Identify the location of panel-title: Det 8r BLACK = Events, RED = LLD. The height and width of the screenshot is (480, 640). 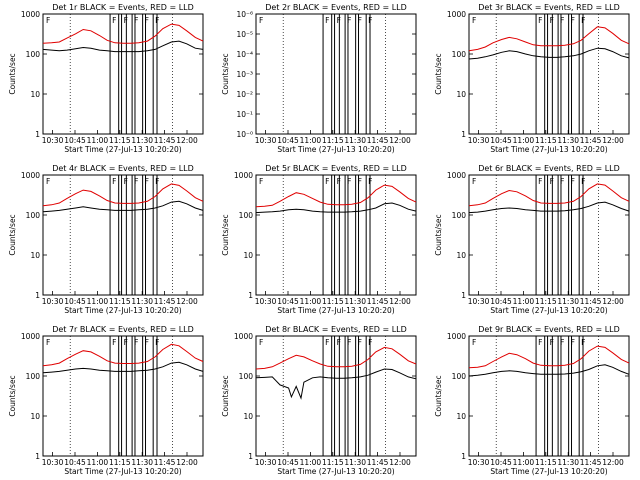
(336, 329).